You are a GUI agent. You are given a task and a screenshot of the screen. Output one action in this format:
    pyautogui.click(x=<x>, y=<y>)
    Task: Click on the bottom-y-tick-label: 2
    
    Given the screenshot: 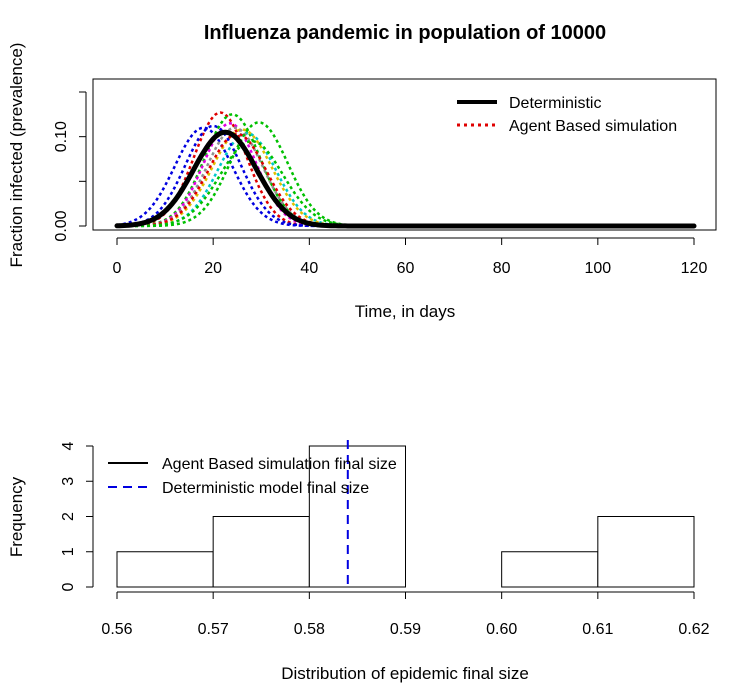 What is the action you would take?
    pyautogui.click(x=68, y=516)
    